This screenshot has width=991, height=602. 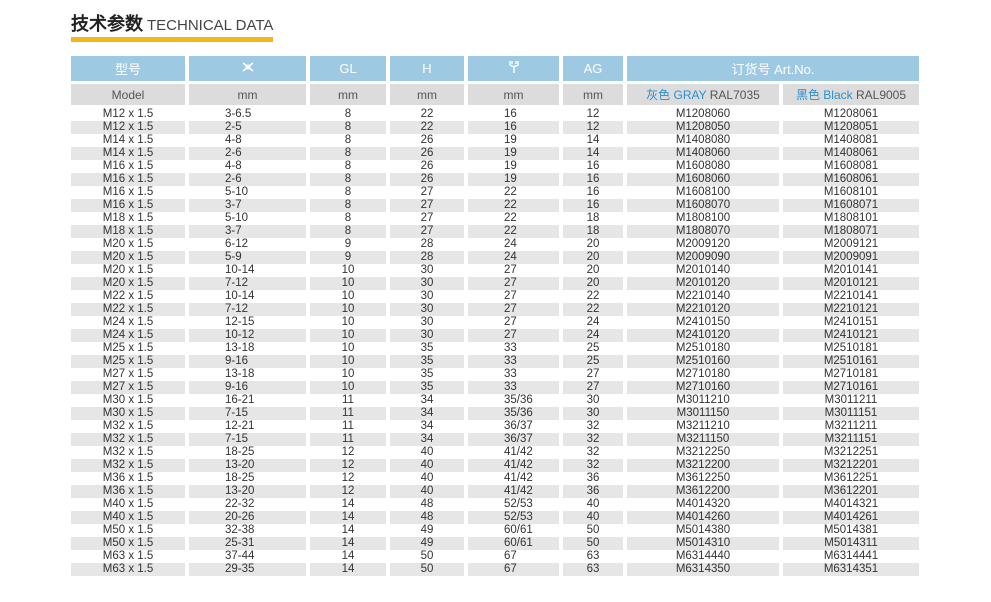 What do you see at coordinates (703, 114) in the screenshot?
I see `cell-art-no-gray: M1208060` at bounding box center [703, 114].